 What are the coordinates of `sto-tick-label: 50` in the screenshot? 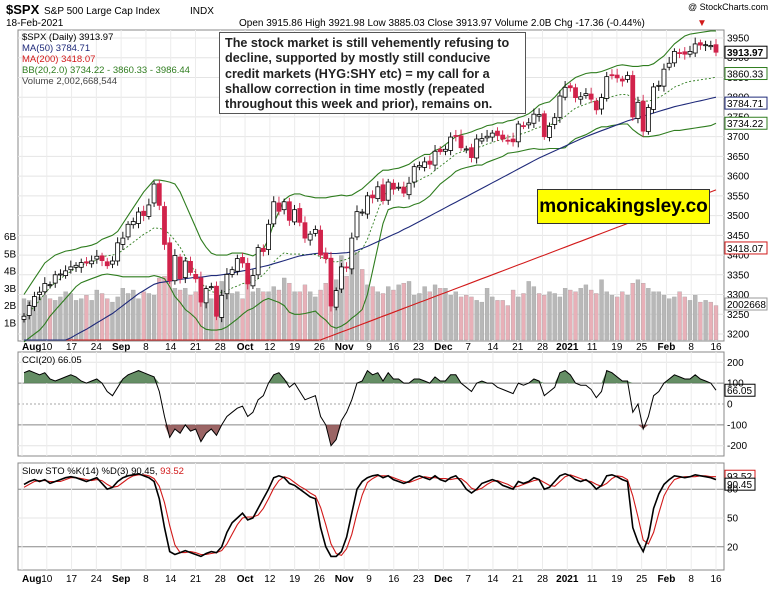 It's located at (733, 519).